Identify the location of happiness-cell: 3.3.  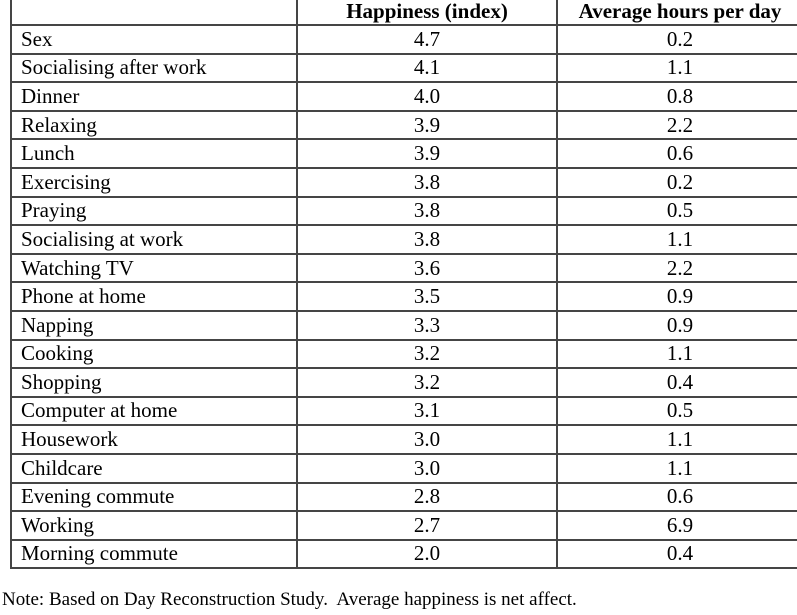
(427, 325).